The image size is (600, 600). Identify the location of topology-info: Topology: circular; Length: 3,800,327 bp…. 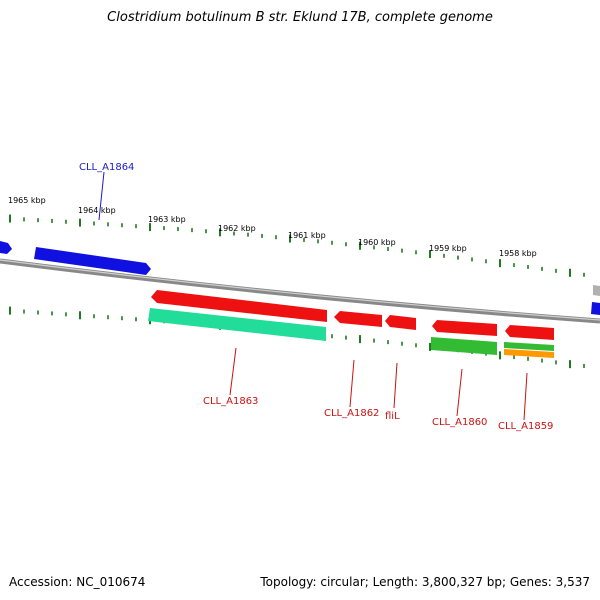
(425, 582).